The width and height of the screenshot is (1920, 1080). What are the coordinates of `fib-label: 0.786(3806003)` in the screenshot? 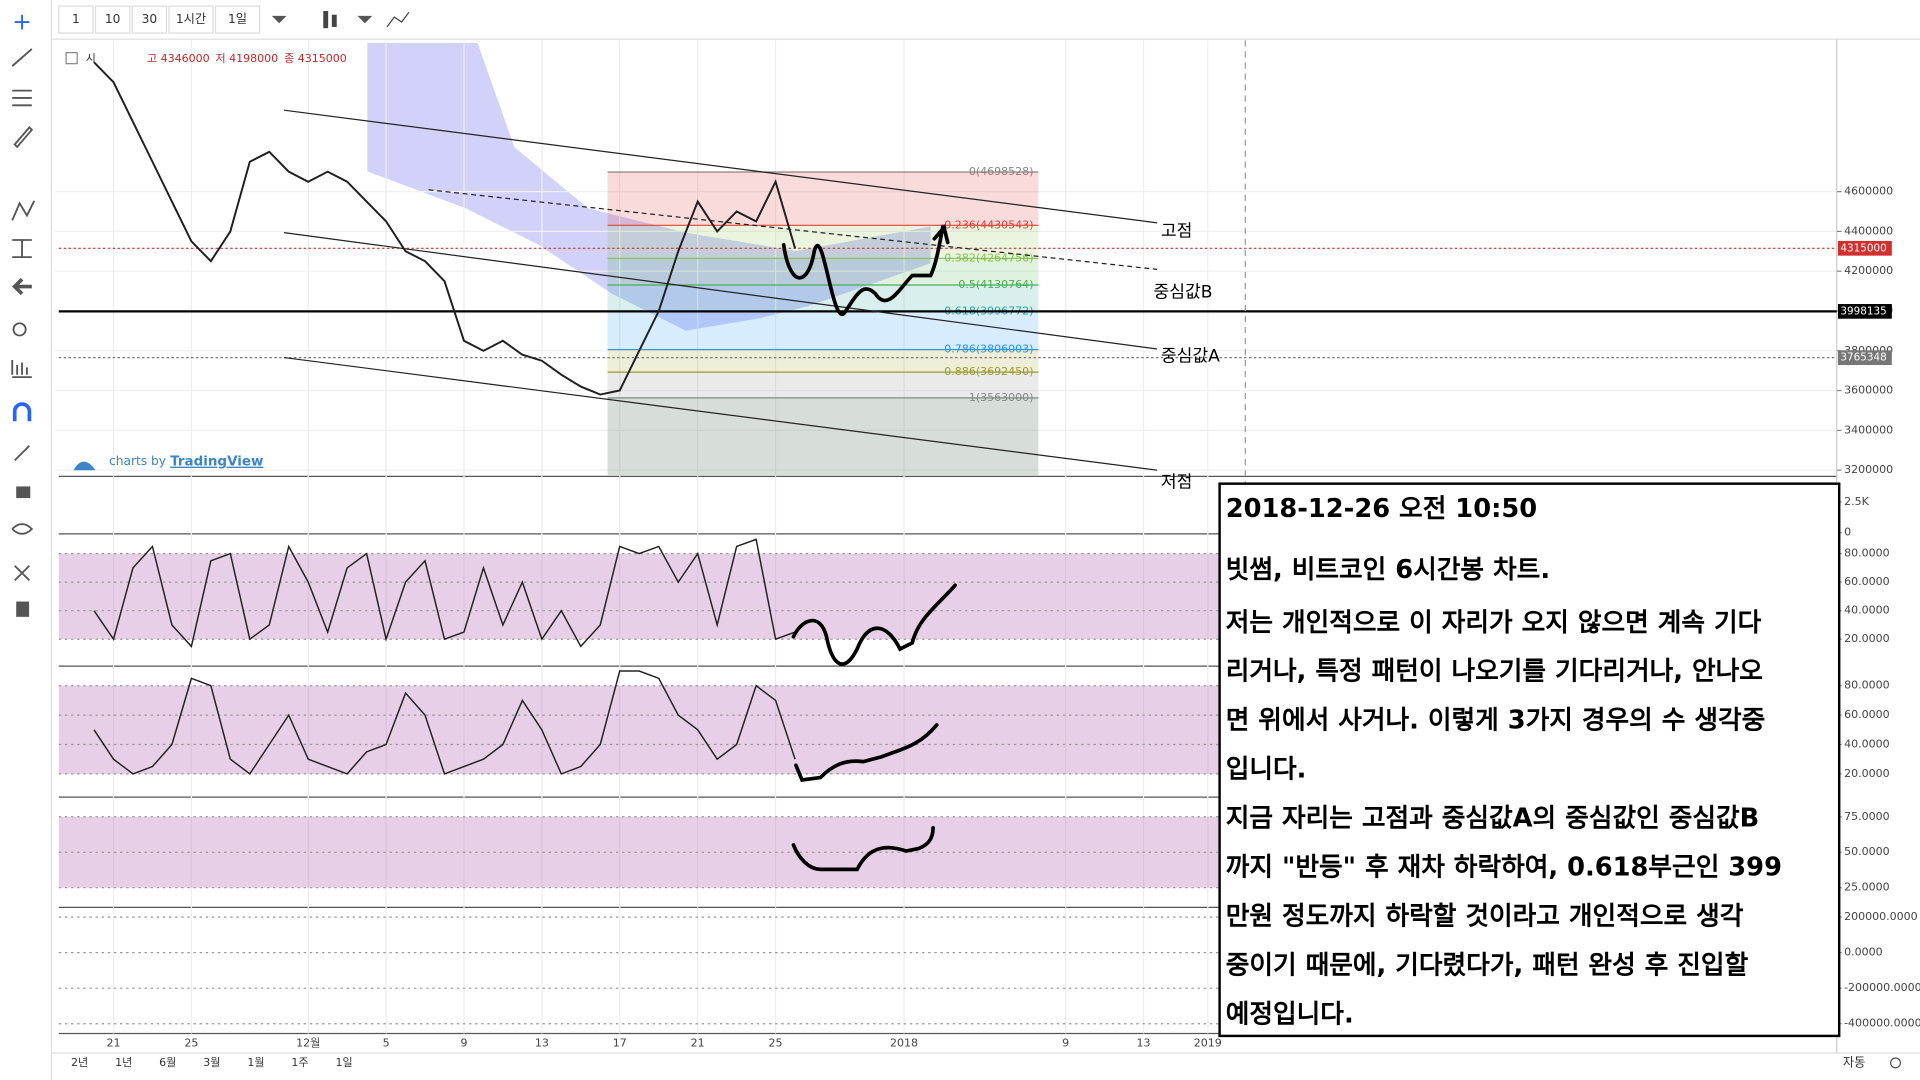 It's located at (988, 349).